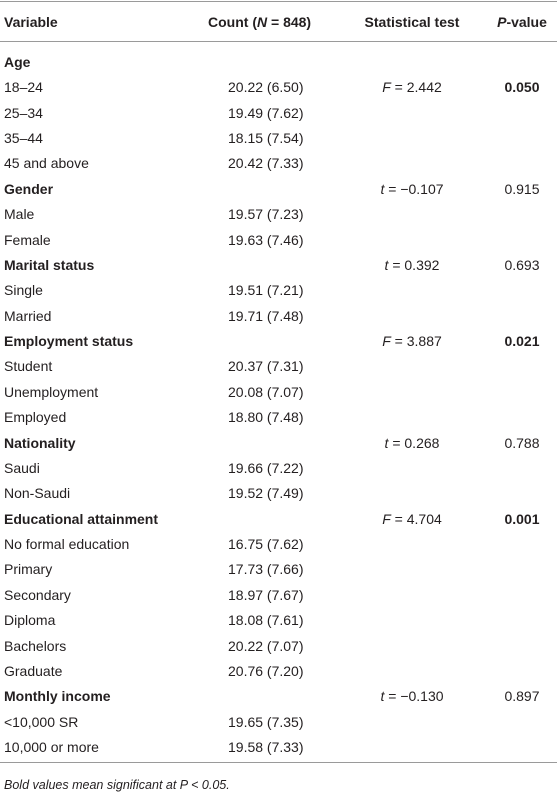  Describe the element at coordinates (40, 442) in the screenshot. I see `group-label: Nationality` at that location.